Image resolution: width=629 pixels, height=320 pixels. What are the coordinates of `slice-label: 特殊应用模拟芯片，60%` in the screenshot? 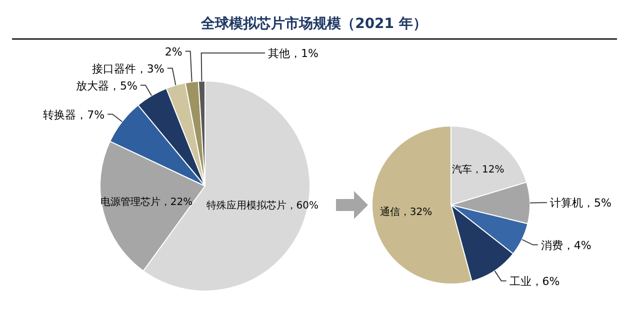 It's located at (262, 206).